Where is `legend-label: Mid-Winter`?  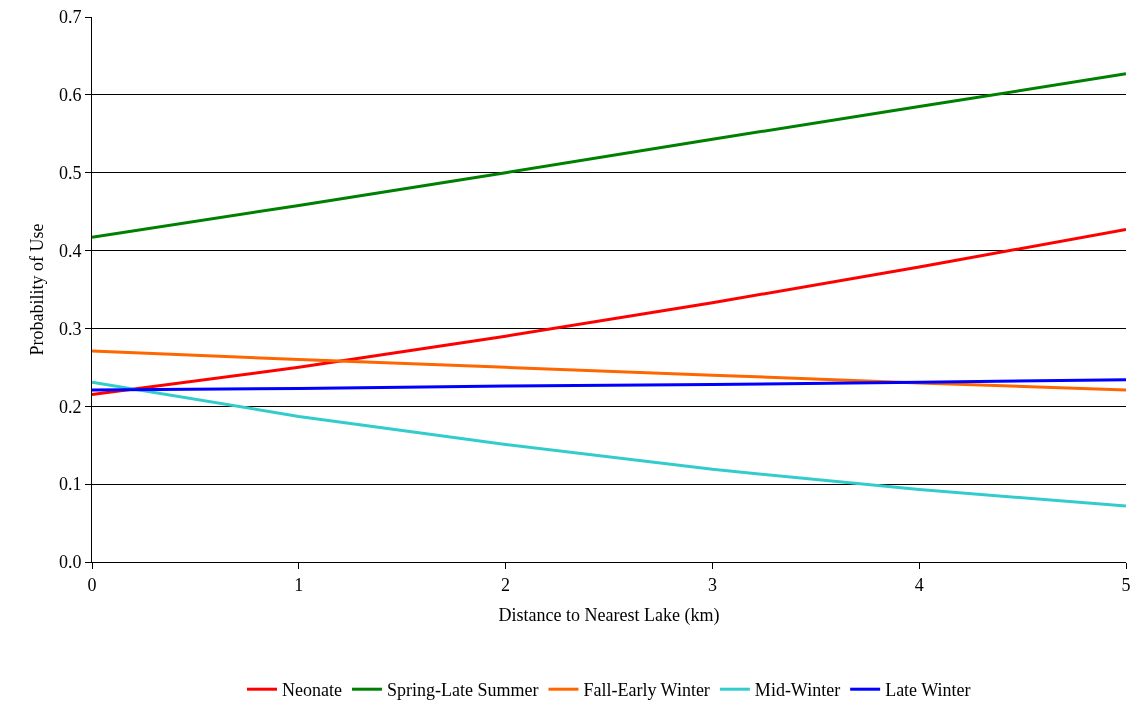 legend-label: Mid-Winter is located at coordinates (797, 690).